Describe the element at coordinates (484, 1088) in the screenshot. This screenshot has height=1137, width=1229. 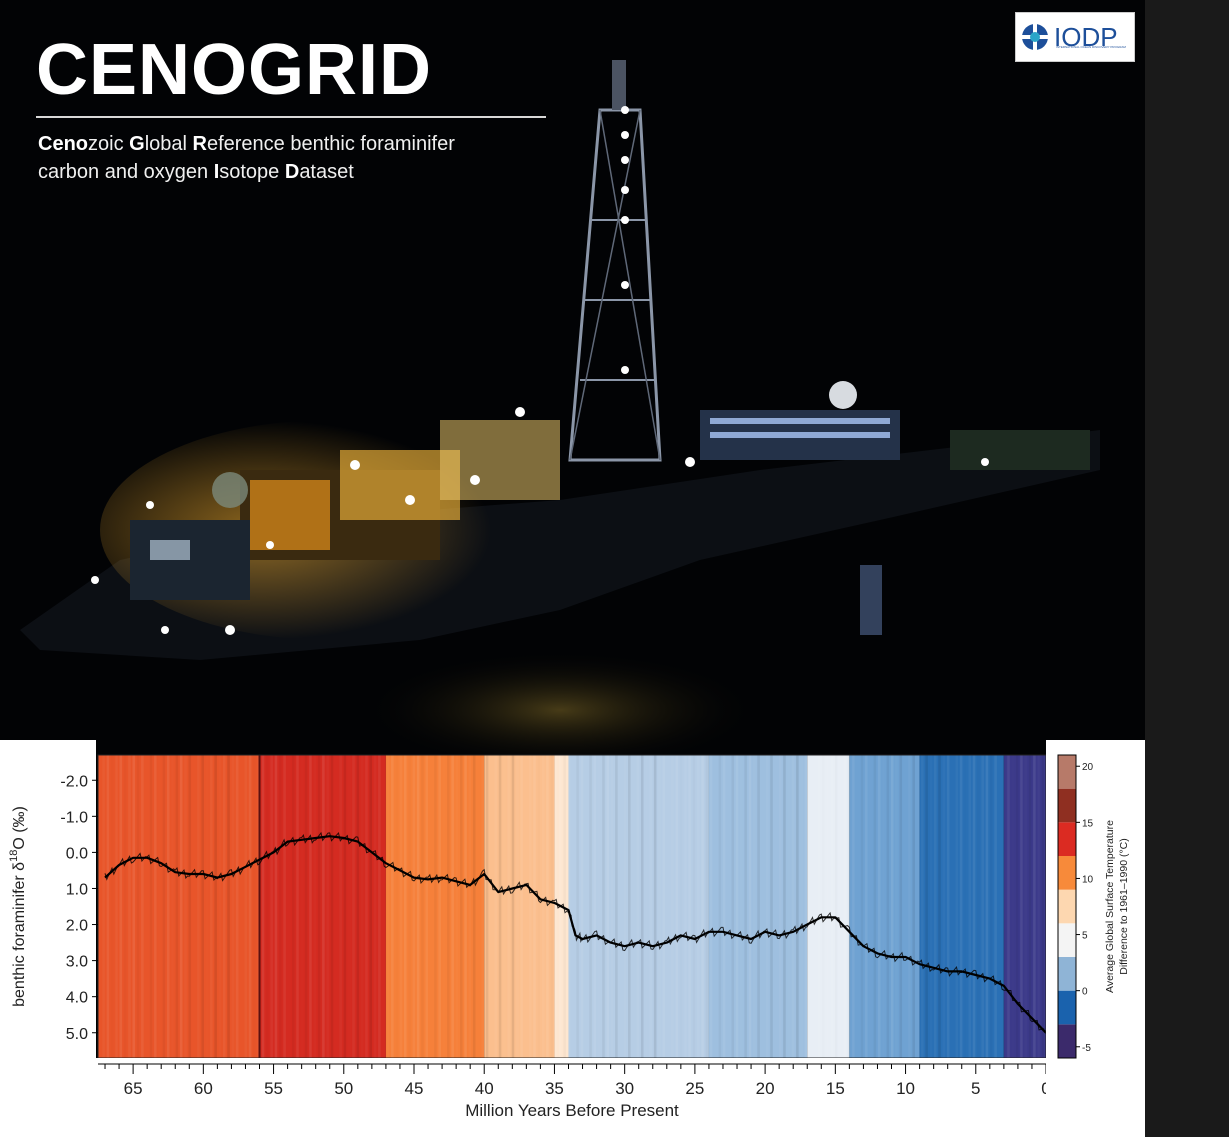
I see `x-tick-label: 40` at that location.